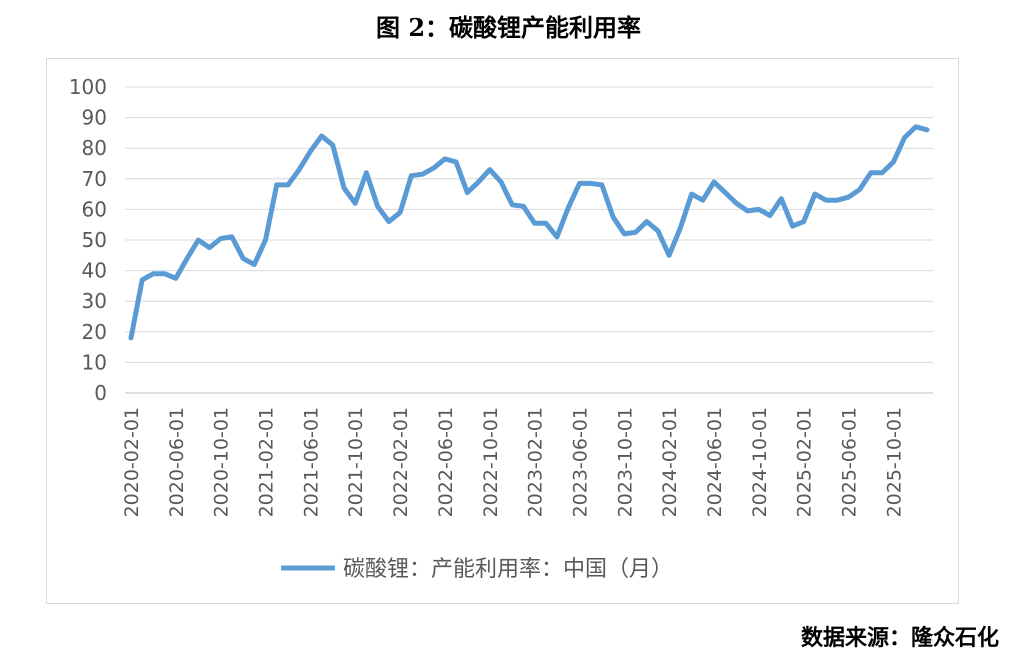 This screenshot has height=659, width=1017. I want to click on x-tick-label: 2022-10-01, so click(491, 462).